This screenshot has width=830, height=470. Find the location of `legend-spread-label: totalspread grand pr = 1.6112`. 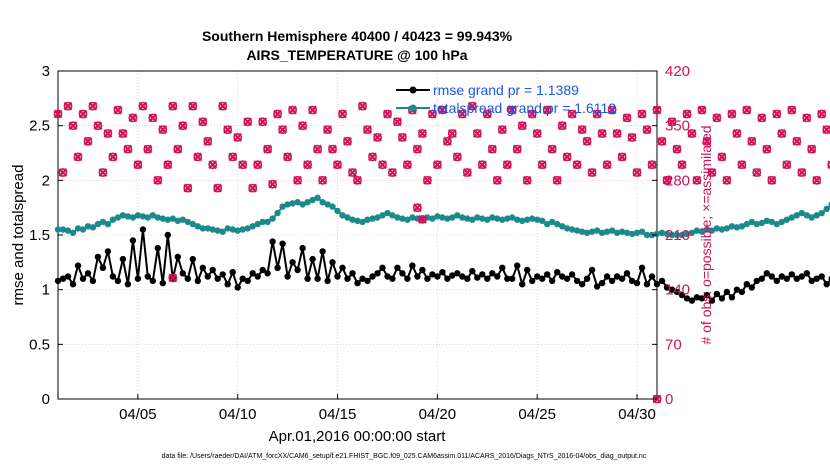

legend-spread-label: totalspread grand pr = 1.6112 is located at coordinates (524, 108).